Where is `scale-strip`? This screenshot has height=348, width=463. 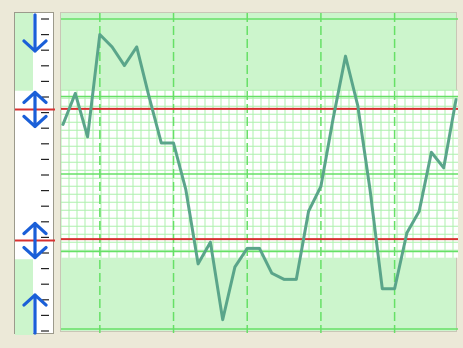 scale-strip is located at coordinates (34, 173).